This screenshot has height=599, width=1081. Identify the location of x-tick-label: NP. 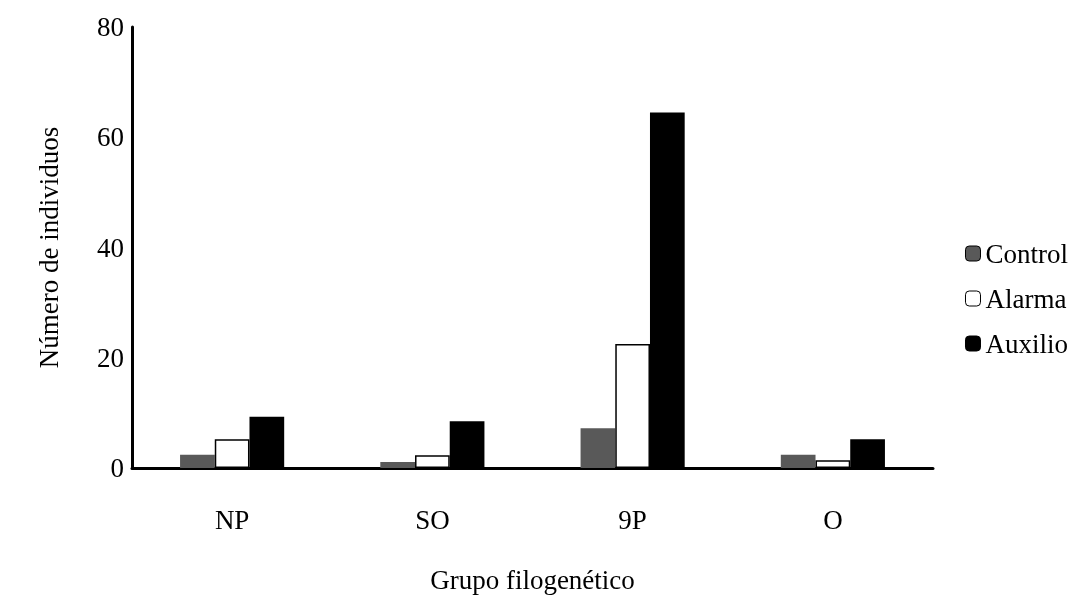
(232, 519).